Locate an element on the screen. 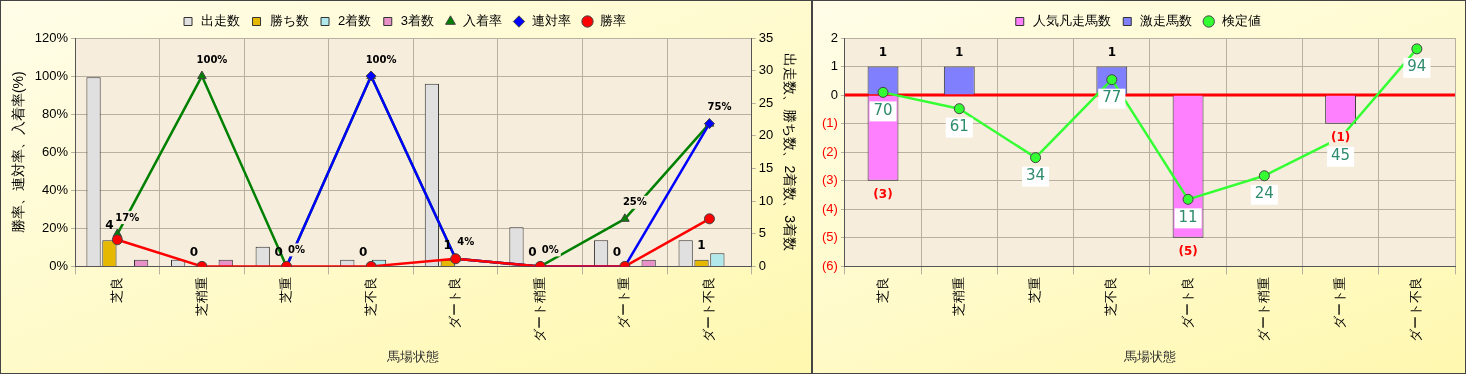 This screenshot has width=1466, height=374. y-tick-label: (2) is located at coordinates (830, 151).